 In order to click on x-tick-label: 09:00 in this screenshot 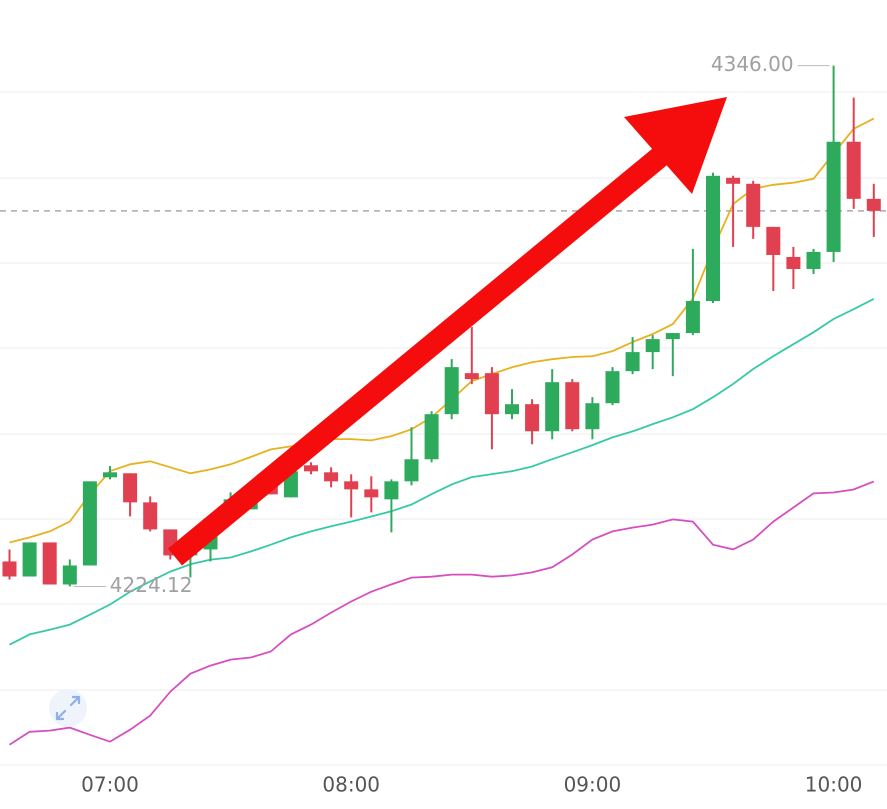, I will do `click(593, 785)`.